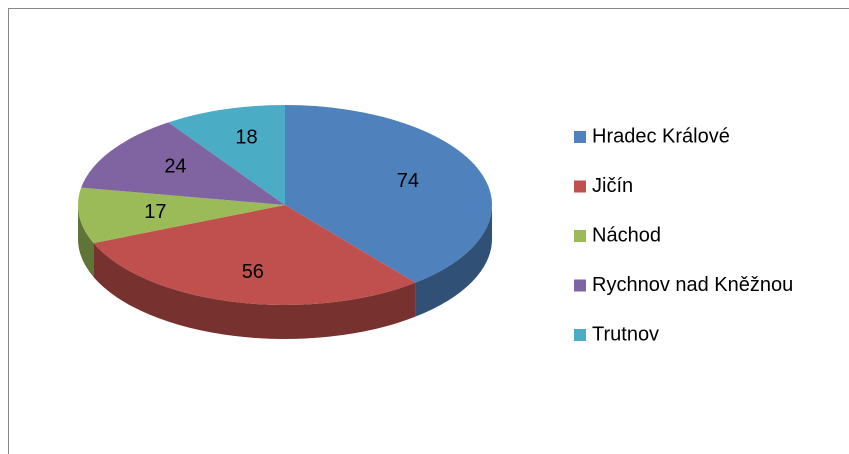 The width and height of the screenshot is (849, 454). What do you see at coordinates (612, 186) in the screenshot?
I see `legend-label: Jičín` at bounding box center [612, 186].